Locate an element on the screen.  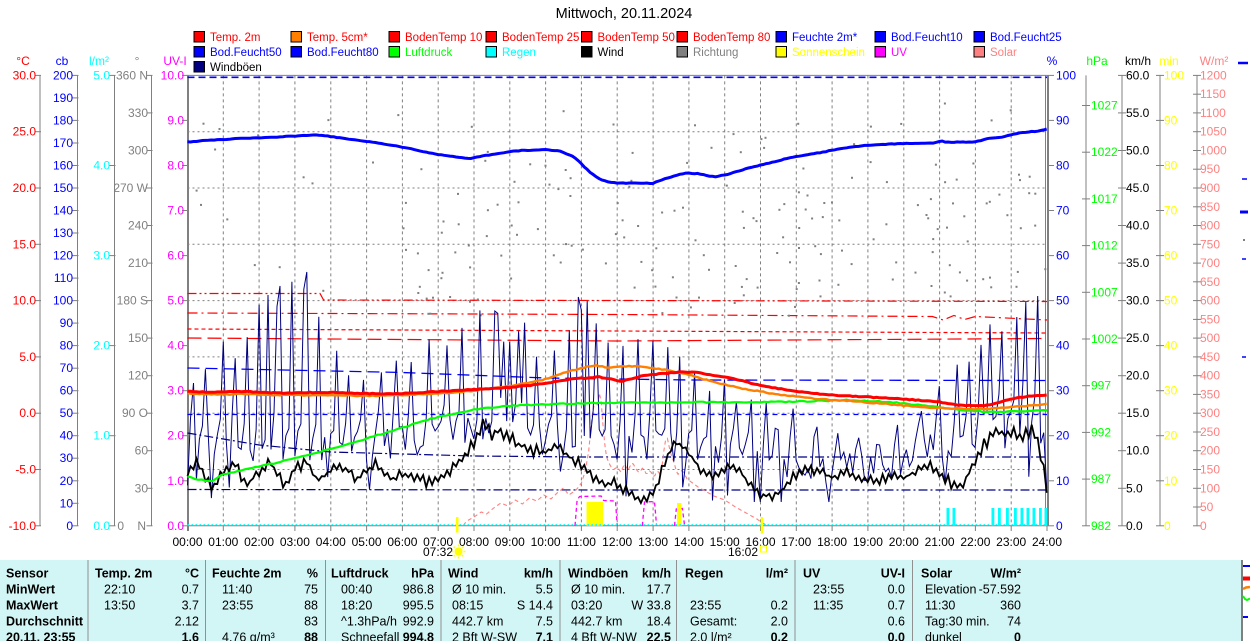
svg-text: 60.0 is located at coordinates (1138, 75).